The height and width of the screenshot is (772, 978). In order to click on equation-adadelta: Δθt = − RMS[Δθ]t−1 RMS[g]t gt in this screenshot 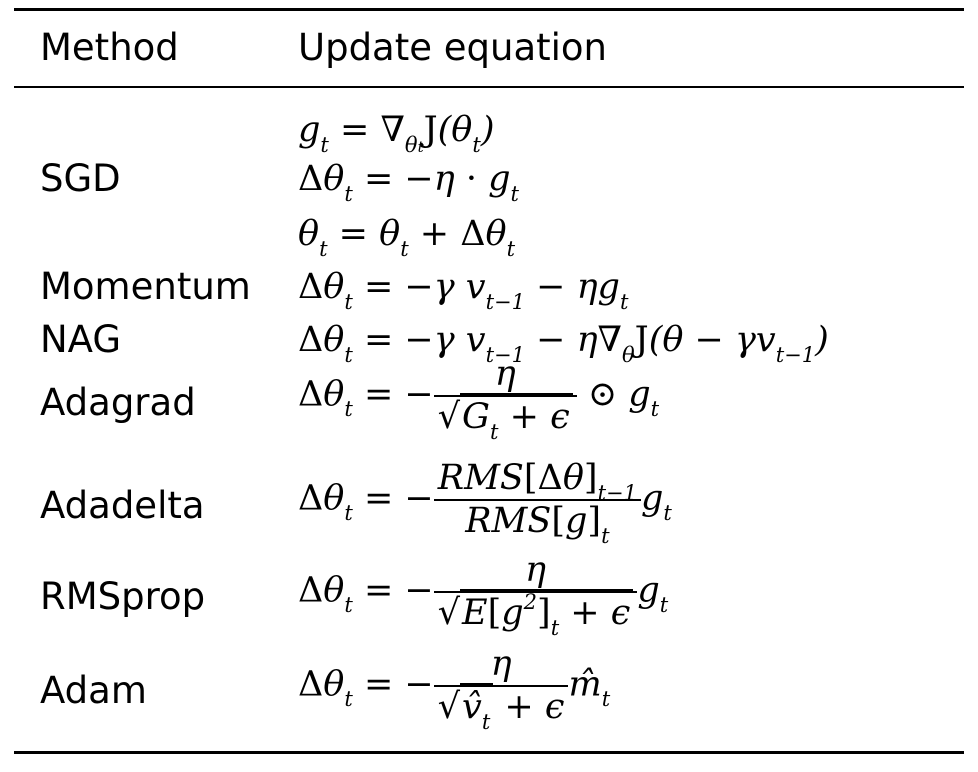, I will do `click(485, 503)`.